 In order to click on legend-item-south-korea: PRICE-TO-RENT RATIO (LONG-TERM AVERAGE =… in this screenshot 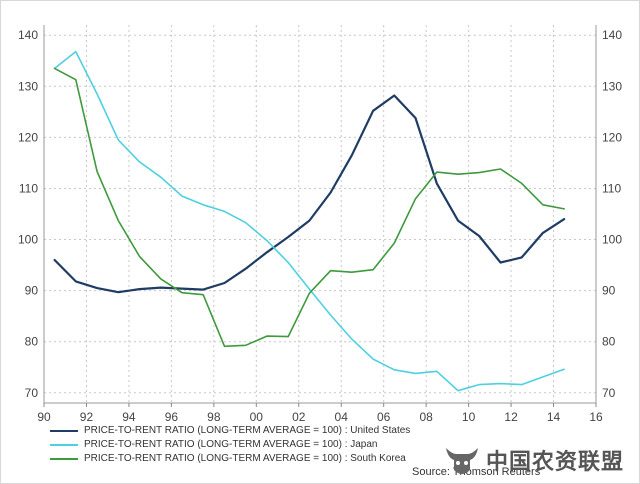, I will do `click(230, 459)`.